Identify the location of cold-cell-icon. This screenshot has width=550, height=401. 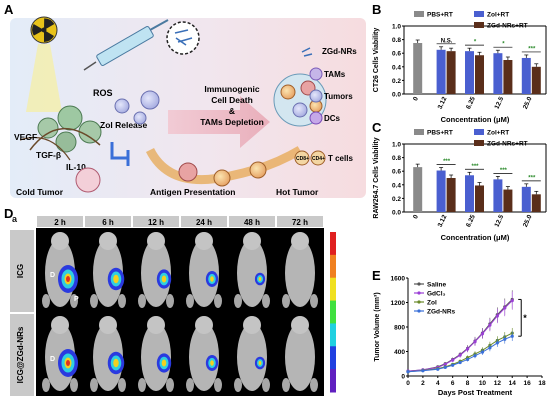
(88, 180).